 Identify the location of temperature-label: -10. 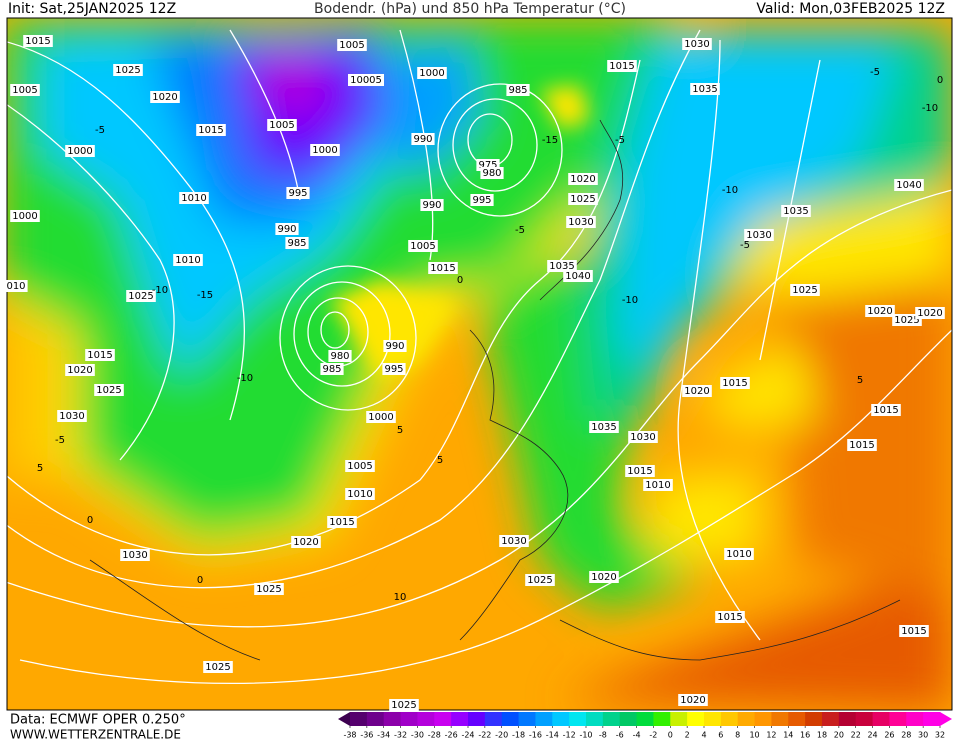
(930, 108).